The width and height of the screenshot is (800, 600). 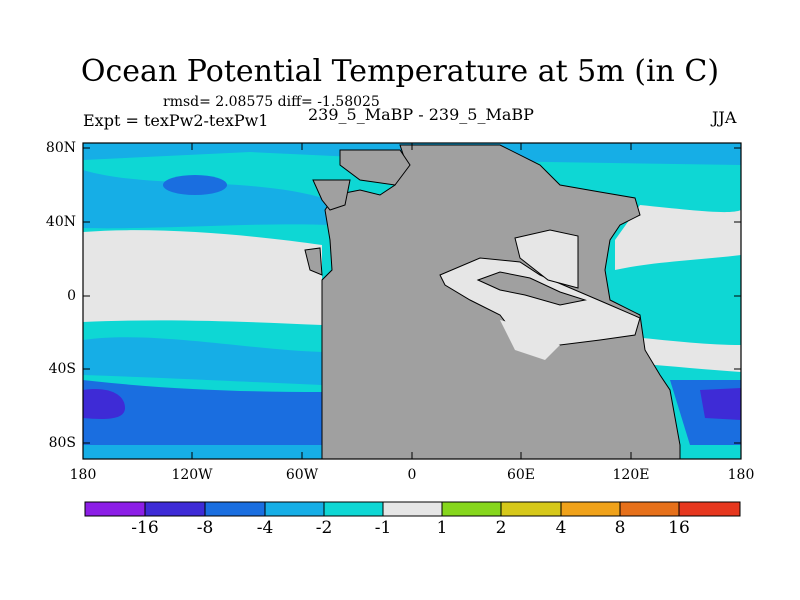 I want to click on lon-label: 60W, so click(x=302, y=475).